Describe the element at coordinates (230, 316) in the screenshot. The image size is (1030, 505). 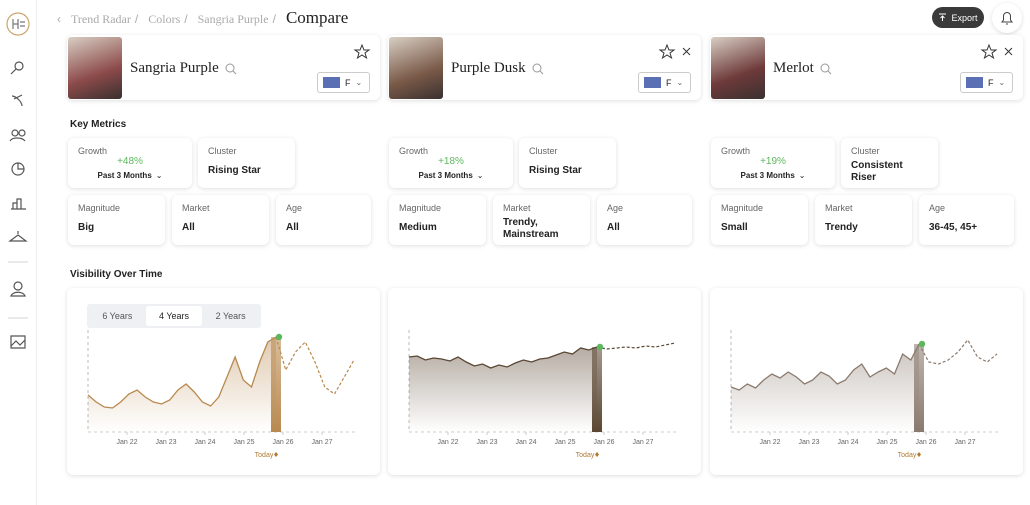
I see `range-option: 2 Years` at that location.